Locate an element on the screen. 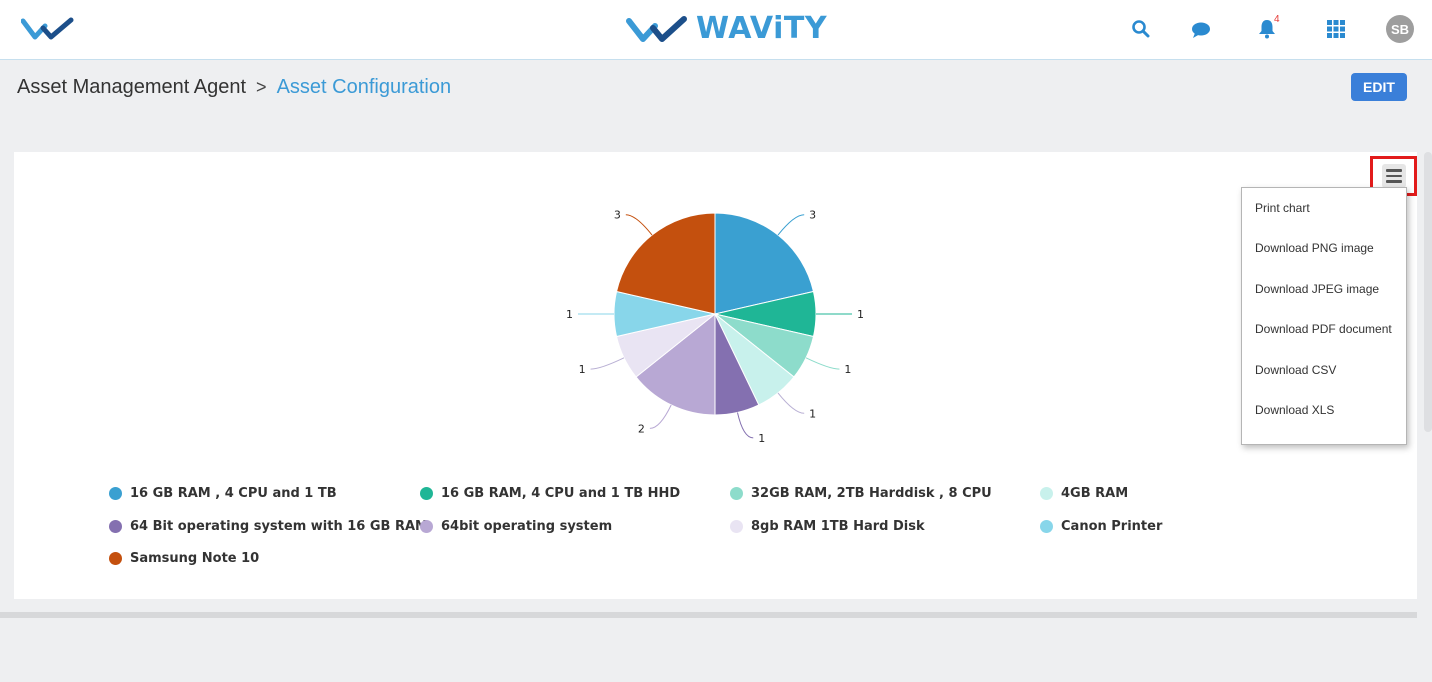 Image resolution: width=1432 pixels, height=682 pixels. top-navigation-bar: WAViTY 4 SB is located at coordinates (716, 30).